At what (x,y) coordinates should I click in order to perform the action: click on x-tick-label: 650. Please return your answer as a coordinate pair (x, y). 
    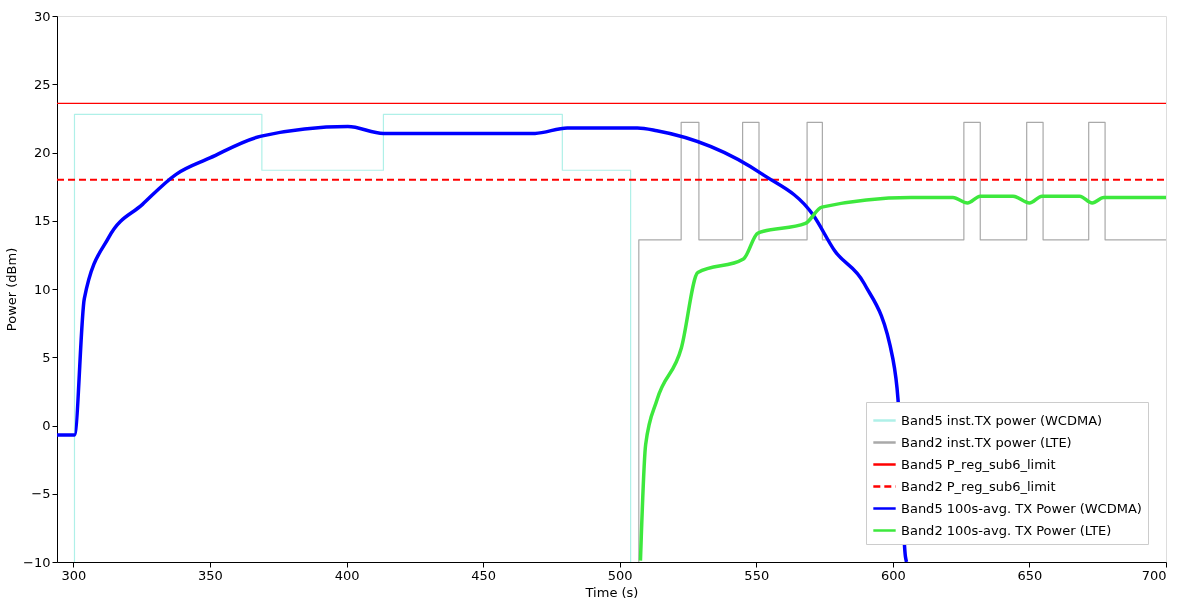
    Looking at the image, I should click on (1030, 575).